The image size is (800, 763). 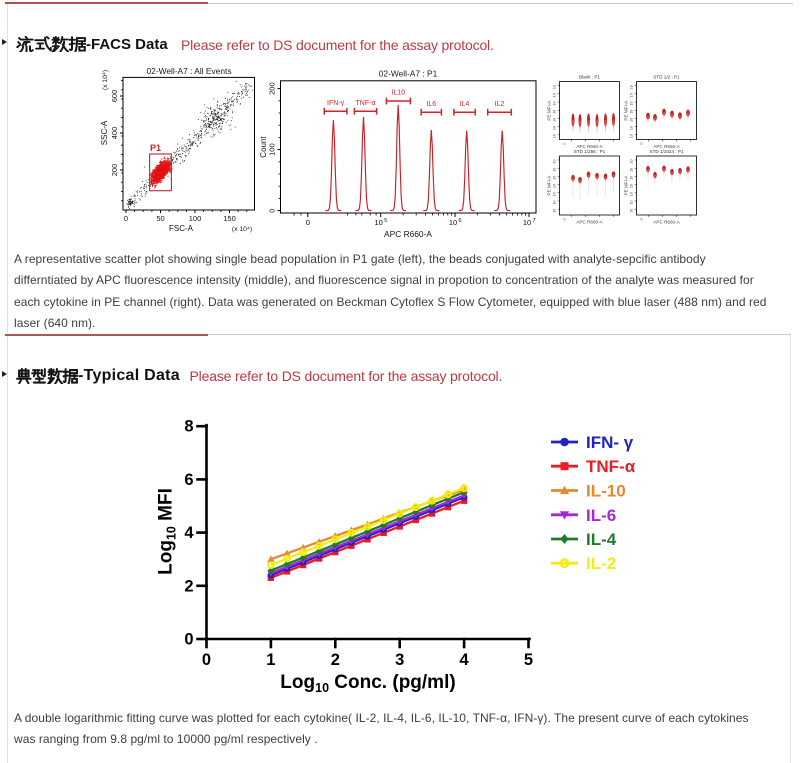 What do you see at coordinates (666, 77) in the screenshot?
I see `svg-text: STD 1/2 : P1` at bounding box center [666, 77].